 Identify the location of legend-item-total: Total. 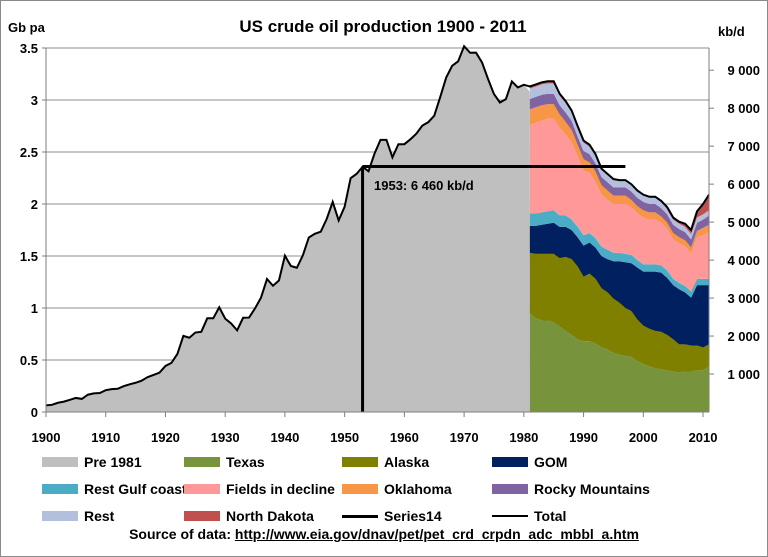
(529, 516).